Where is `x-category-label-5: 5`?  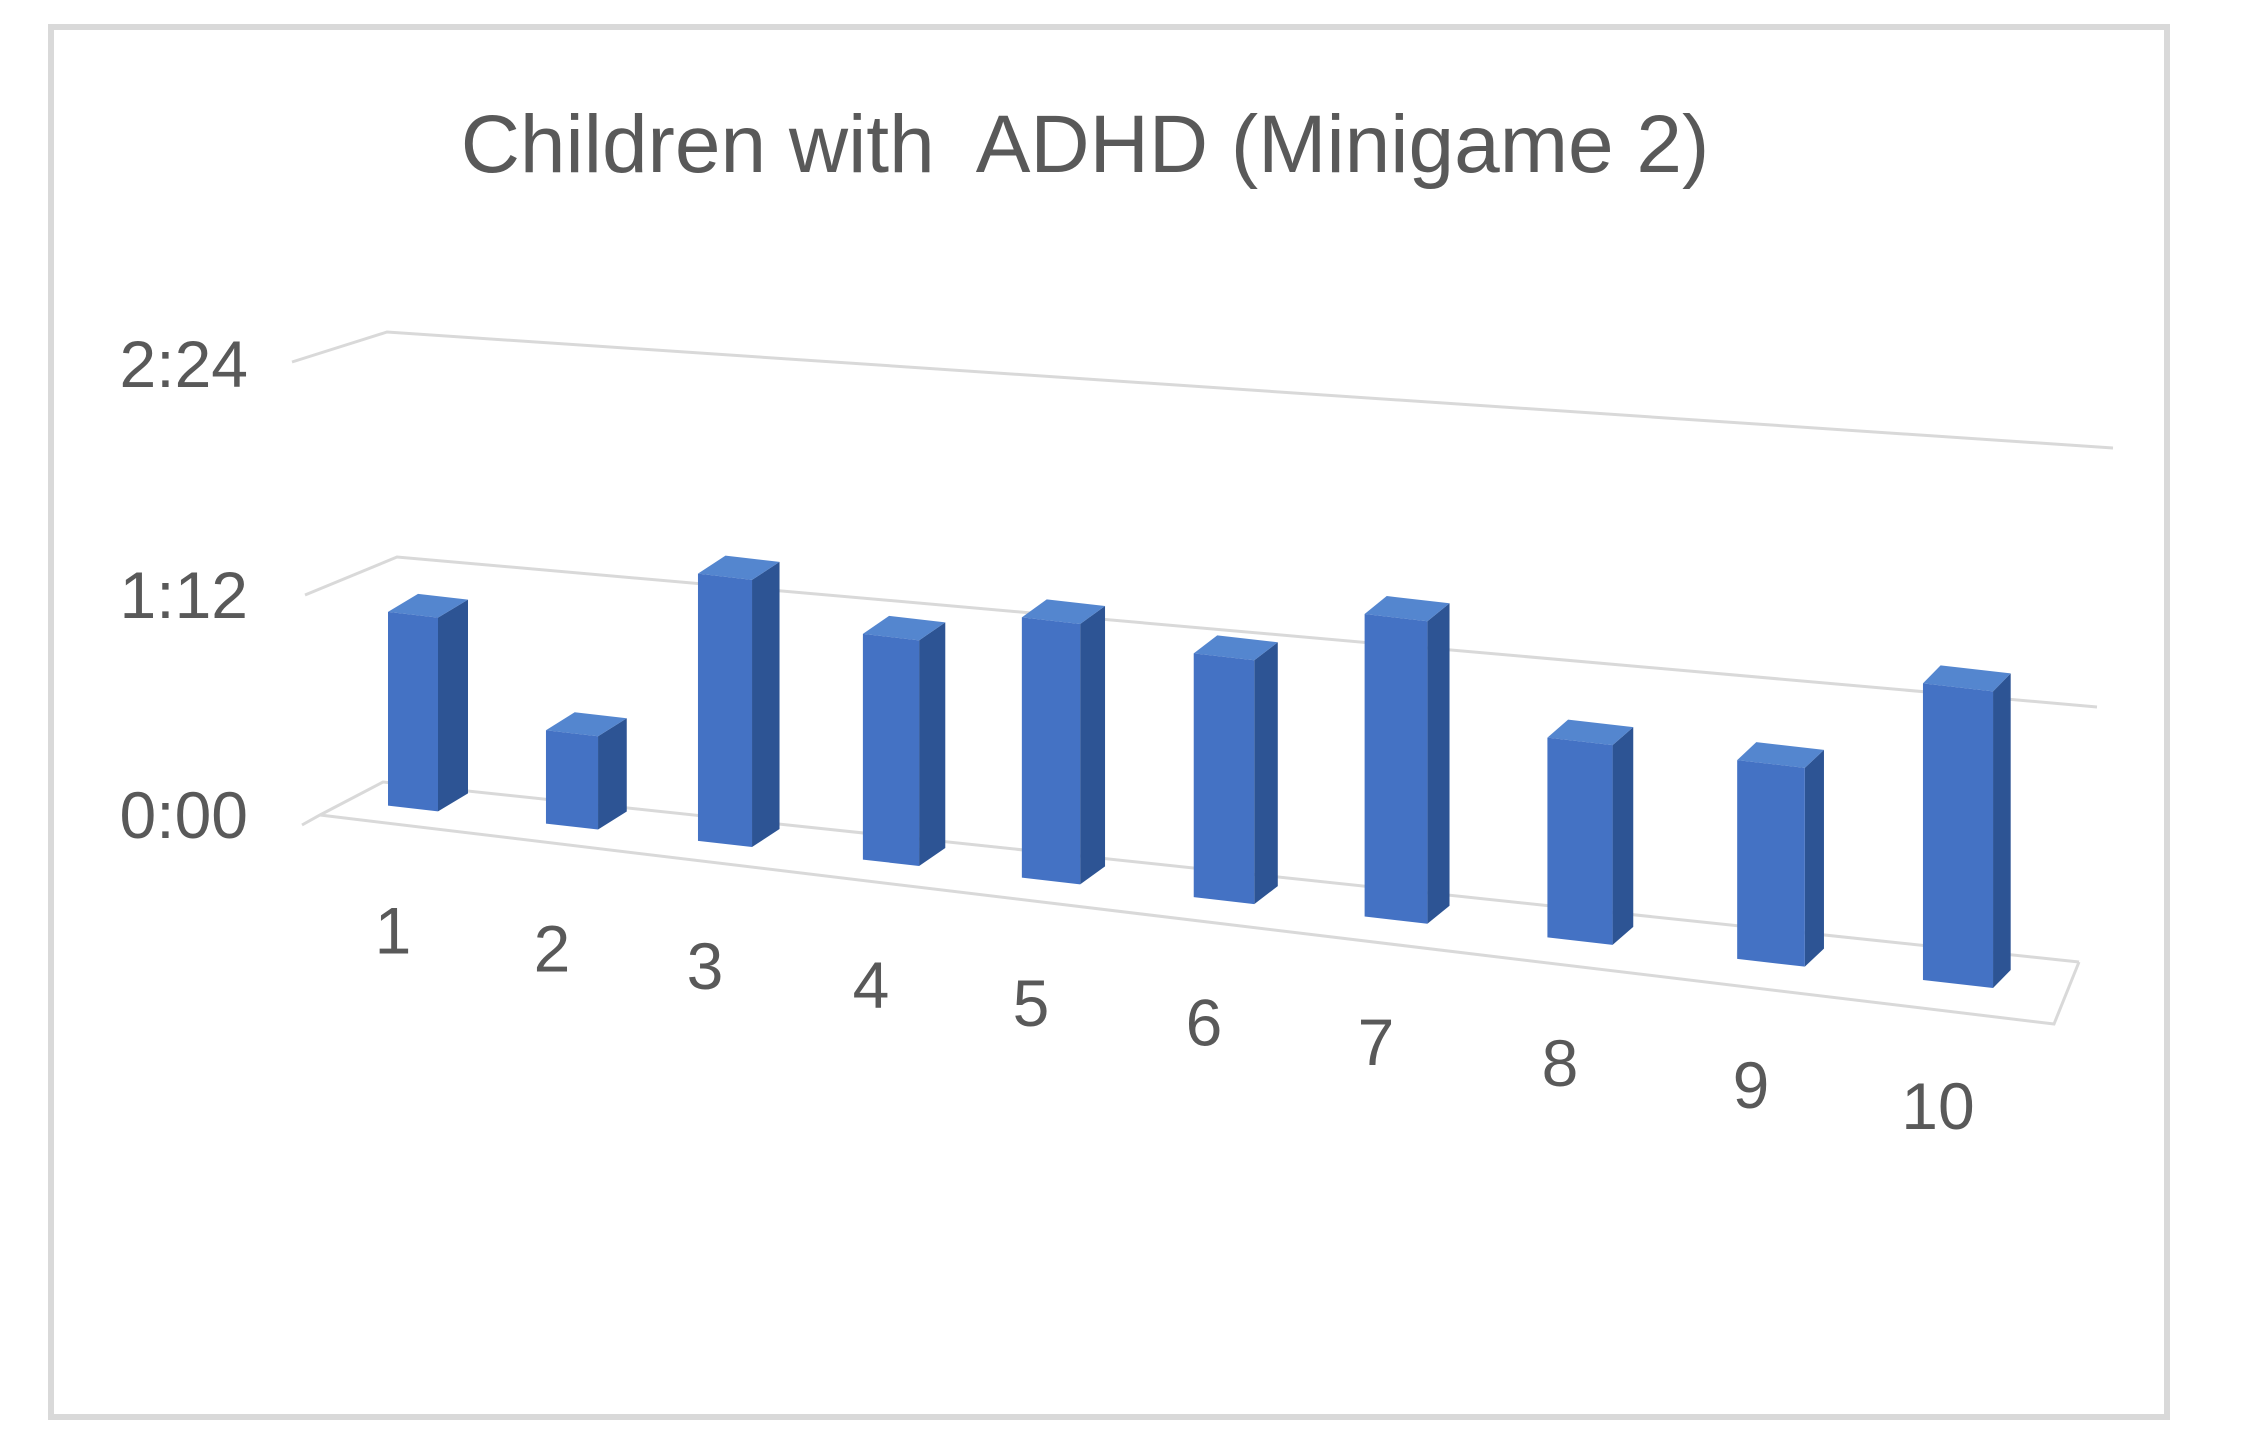 x-category-label-5: 5 is located at coordinates (1031, 1003).